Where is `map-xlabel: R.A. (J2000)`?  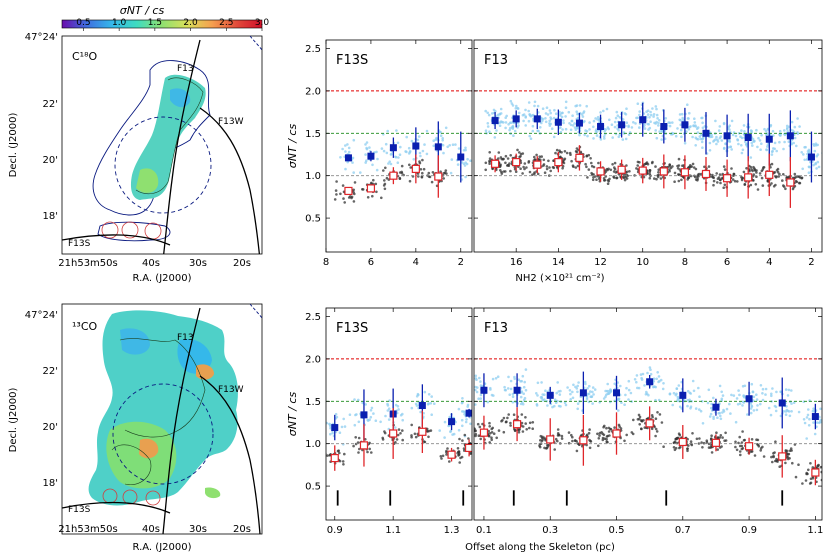
map-xlabel: R.A. (J2000) is located at coordinates (162, 278).